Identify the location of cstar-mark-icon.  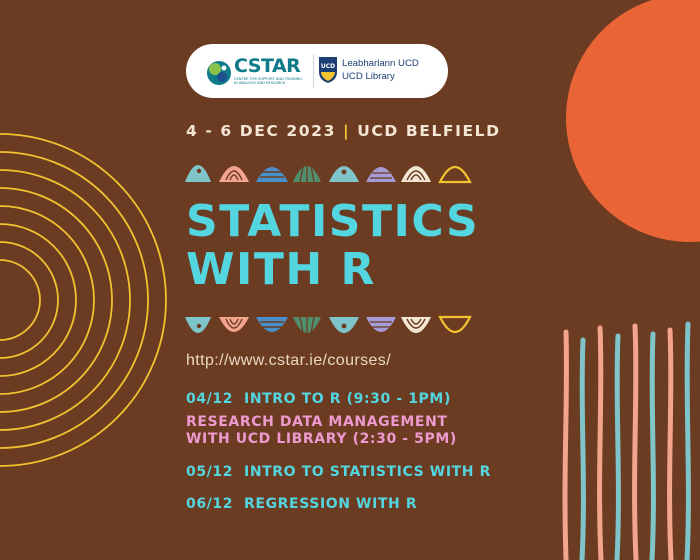
(219, 73).